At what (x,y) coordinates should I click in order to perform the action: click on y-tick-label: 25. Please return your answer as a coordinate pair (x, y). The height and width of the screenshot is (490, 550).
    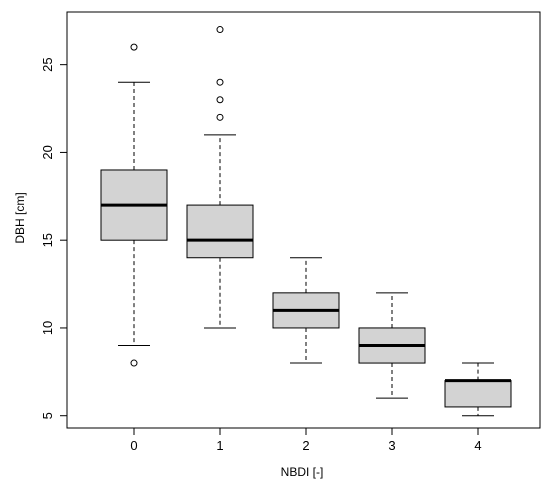
    Looking at the image, I should click on (47, 64).